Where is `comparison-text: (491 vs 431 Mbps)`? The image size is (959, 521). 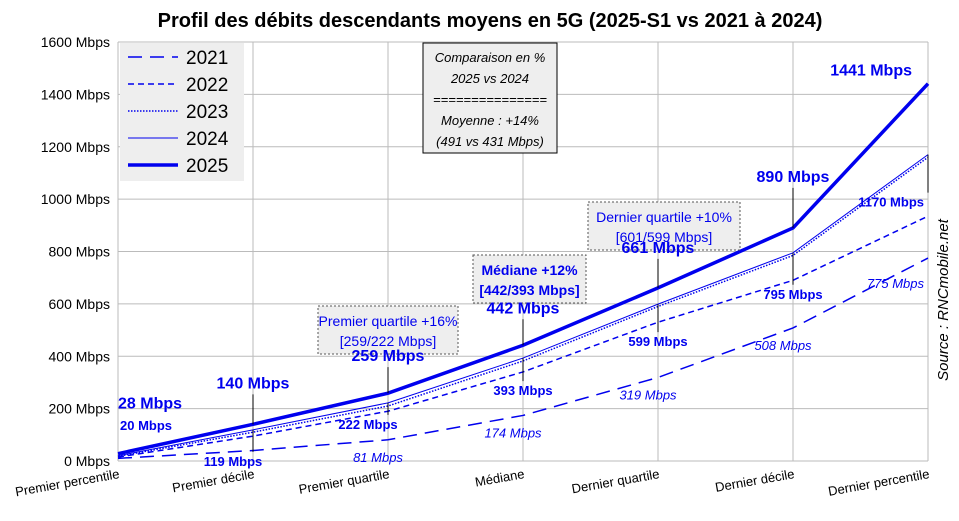 comparison-text: (491 vs 431 Mbps) is located at coordinates (490, 141).